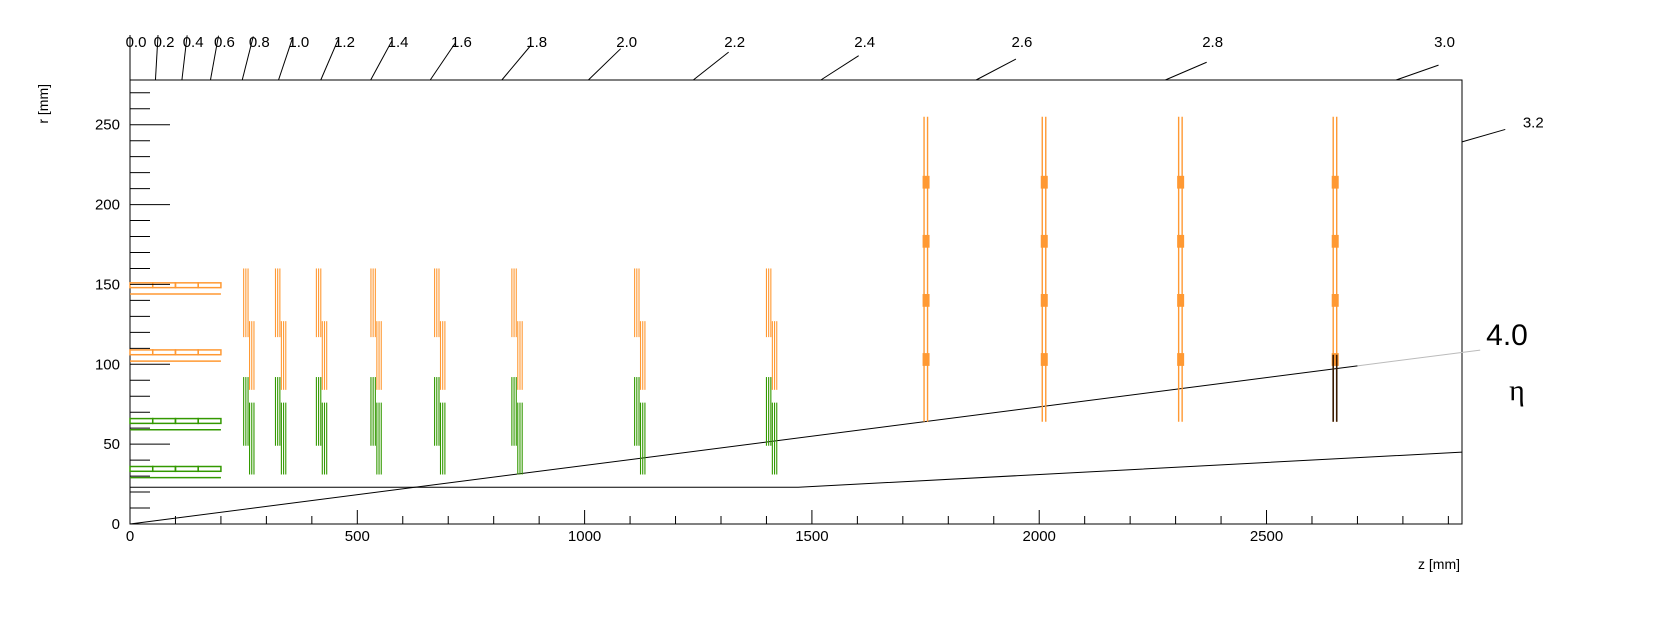 The width and height of the screenshot is (1668, 628). What do you see at coordinates (787, 527) in the screenshot?
I see `x-axis: 0 500 1000 1500 2000 2500` at bounding box center [787, 527].